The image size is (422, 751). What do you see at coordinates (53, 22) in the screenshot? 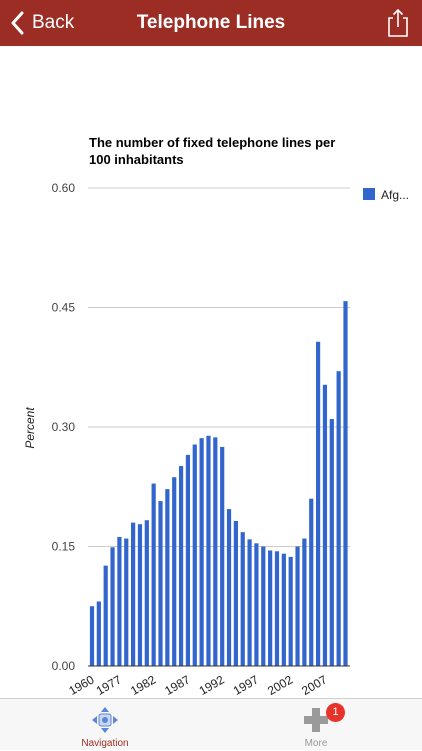
I see `back-label: Back` at bounding box center [53, 22].